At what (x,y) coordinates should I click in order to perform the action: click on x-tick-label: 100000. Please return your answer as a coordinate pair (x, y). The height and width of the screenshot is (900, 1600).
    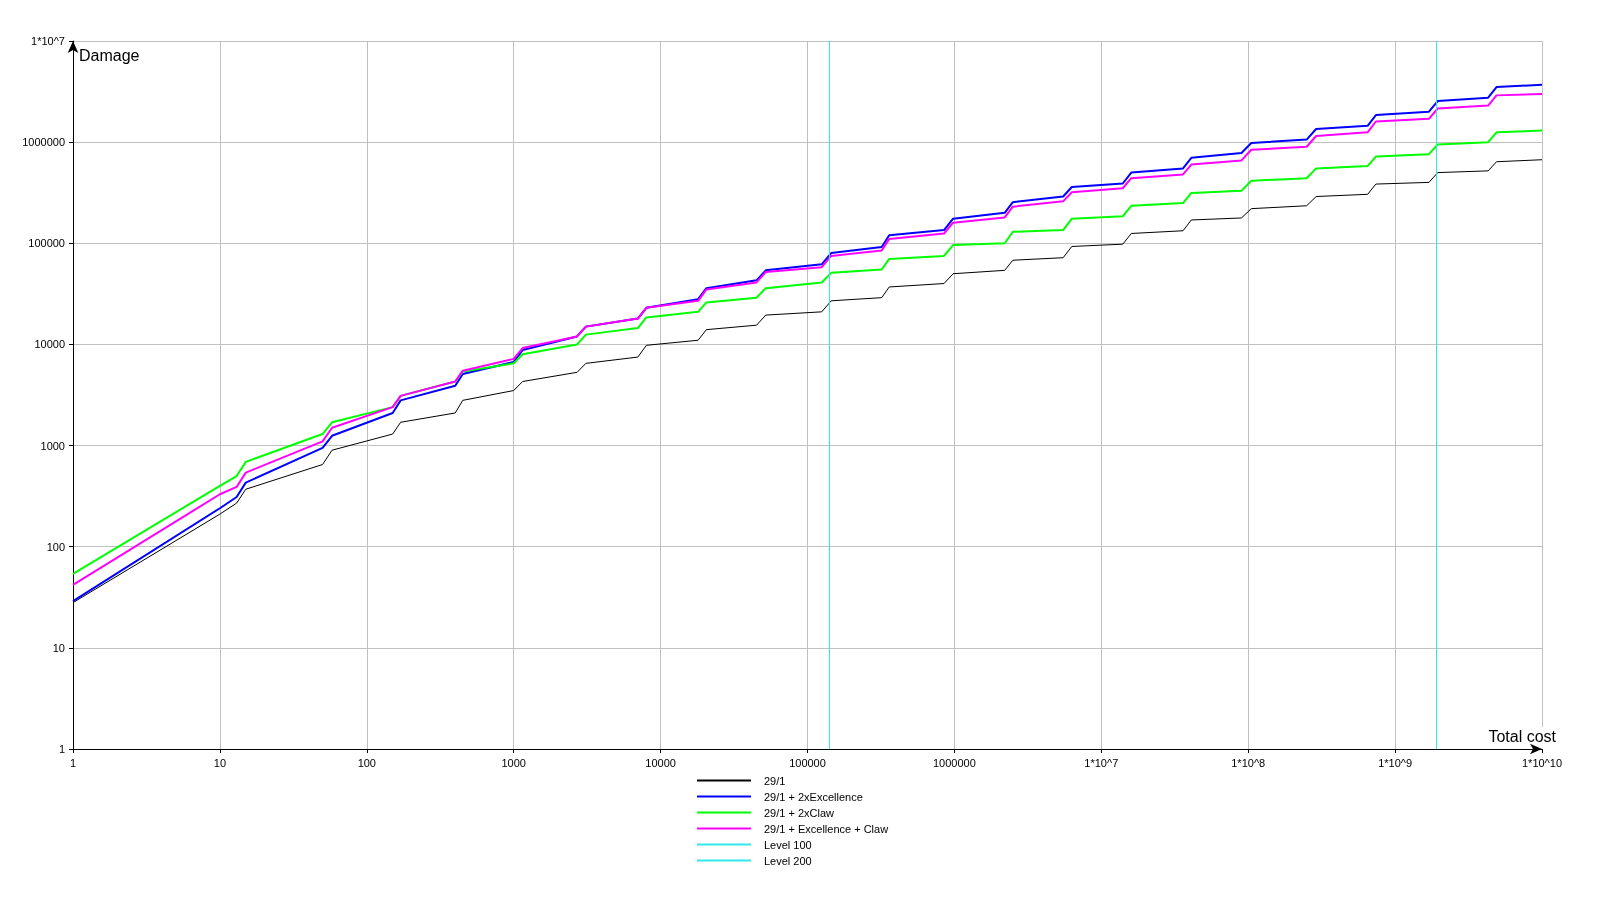
    Looking at the image, I should click on (807, 762).